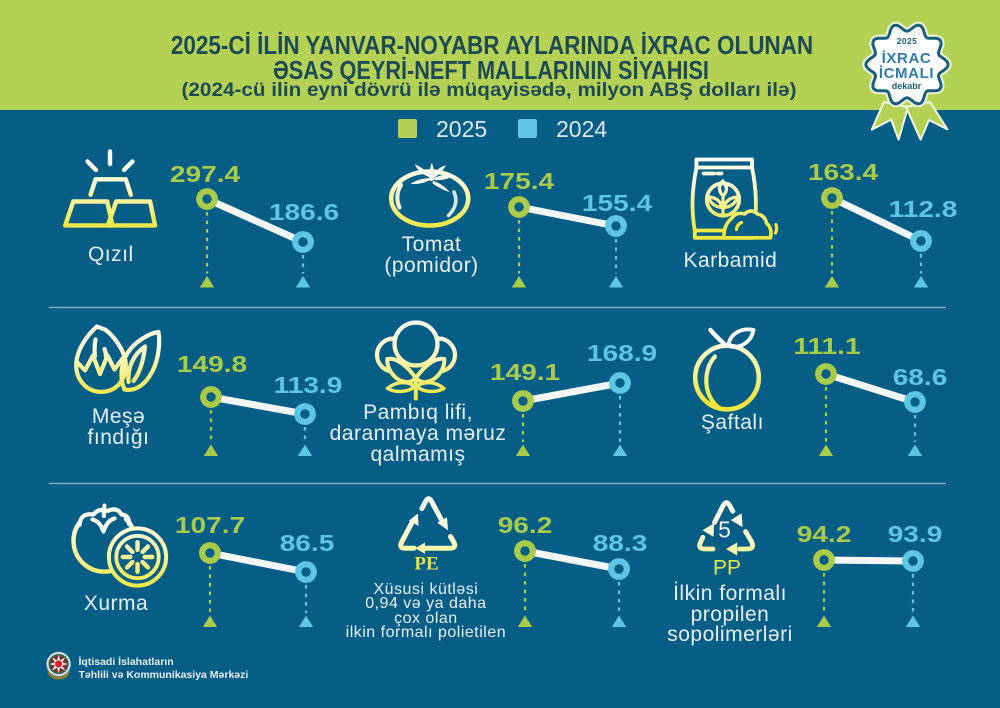 This screenshot has height=708, width=1000. I want to click on svg-text: İXRAC, so click(907, 58).